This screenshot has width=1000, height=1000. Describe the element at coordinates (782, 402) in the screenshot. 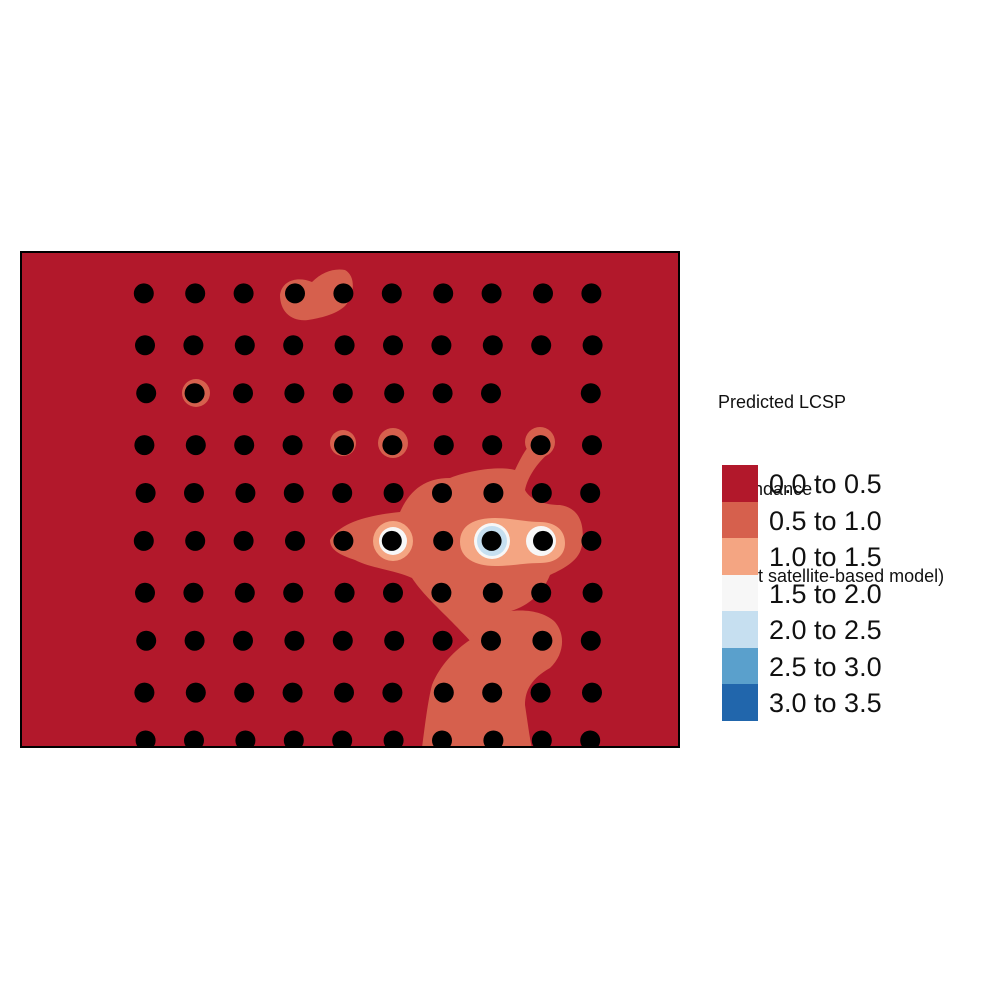

I see `legend-title-line: Predicted LCSP` at that location.